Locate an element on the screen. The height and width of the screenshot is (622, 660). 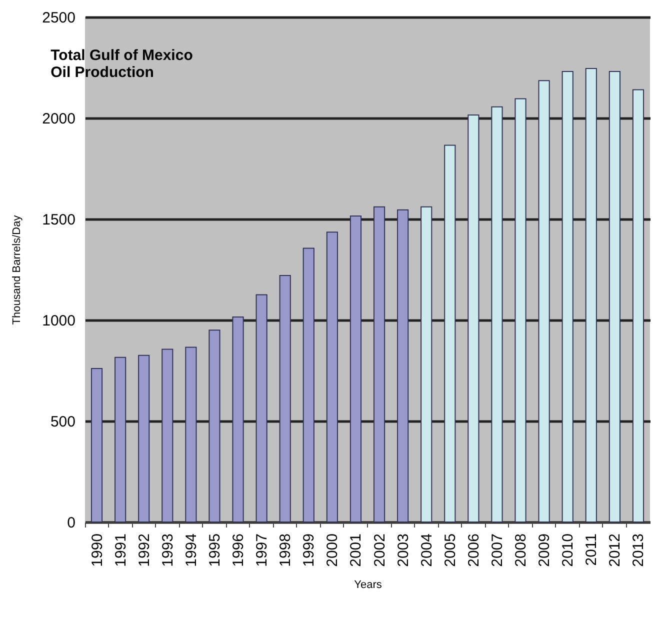
x-tick-label: 1995 is located at coordinates (215, 550).